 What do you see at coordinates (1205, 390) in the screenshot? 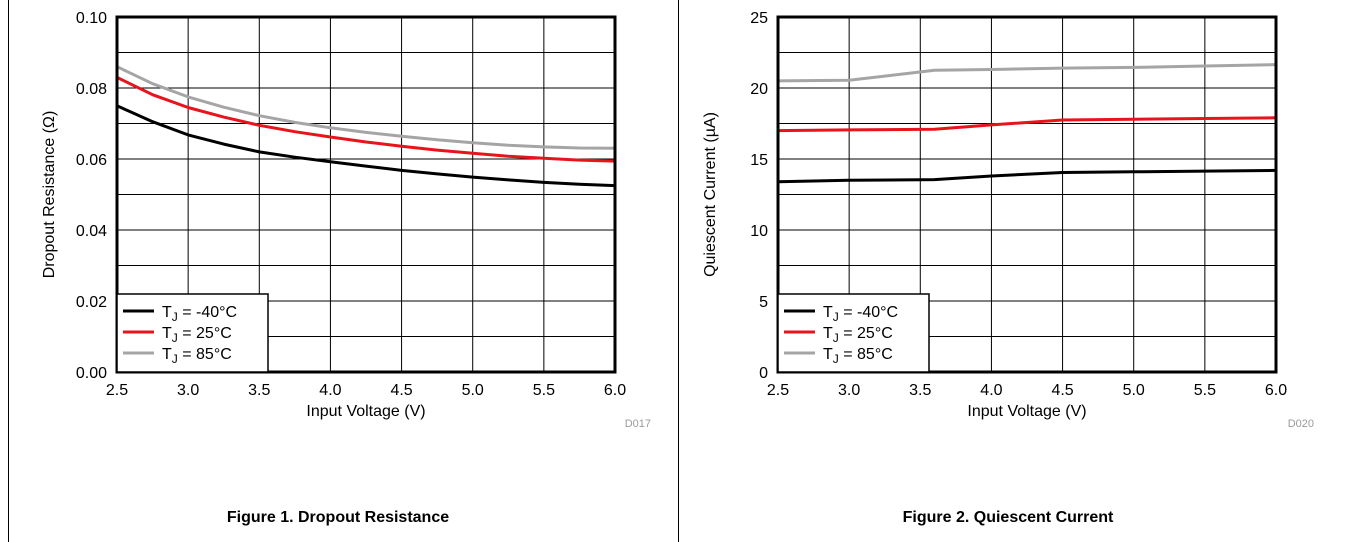
I see `quiescent-x-tick-label: 5.5` at bounding box center [1205, 390].